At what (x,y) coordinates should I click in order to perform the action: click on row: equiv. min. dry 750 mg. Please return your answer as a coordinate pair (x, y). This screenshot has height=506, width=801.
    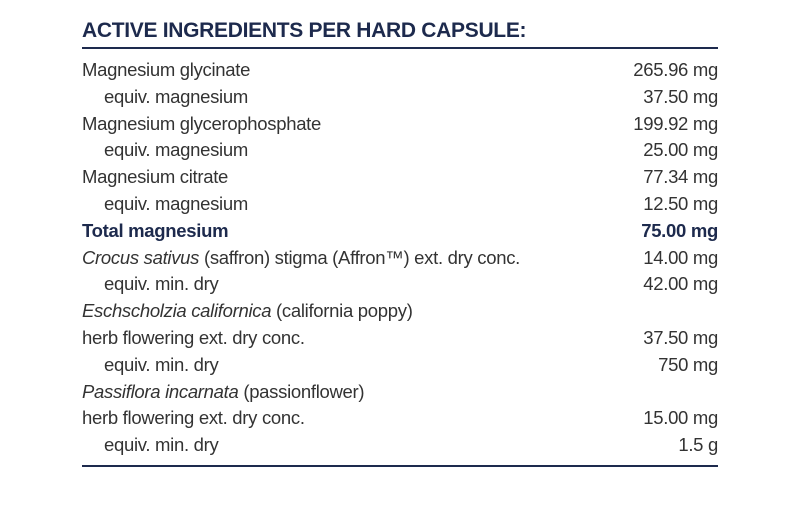
    Looking at the image, I should click on (400, 365).